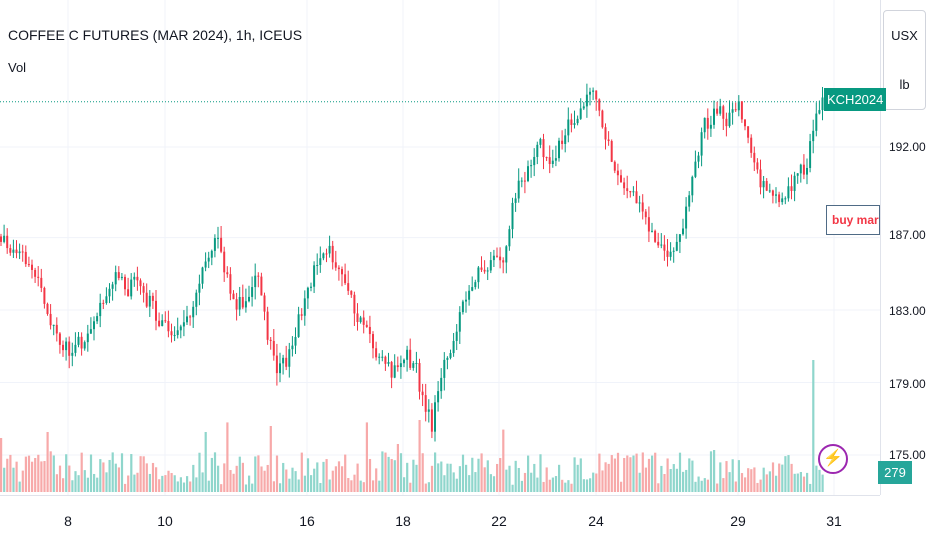  I want to click on volume-legend-label: Vol, so click(17, 67).